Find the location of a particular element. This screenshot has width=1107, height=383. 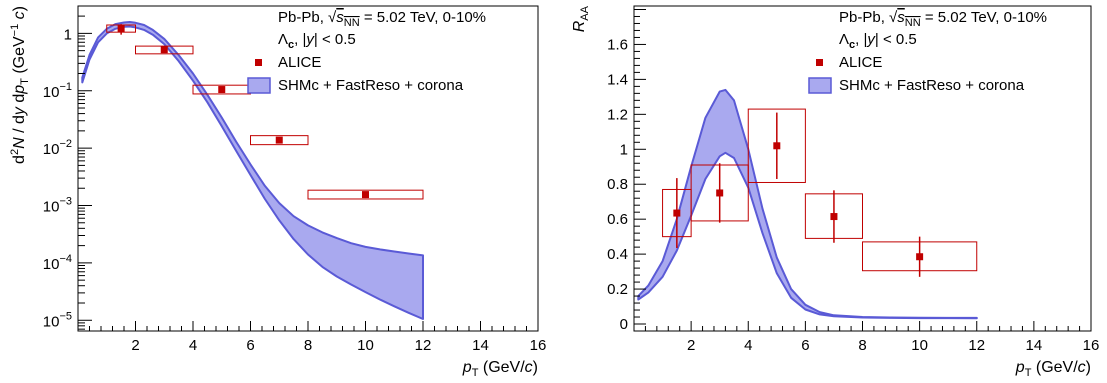

y-axis-title: RAA is located at coordinates (581, 18).